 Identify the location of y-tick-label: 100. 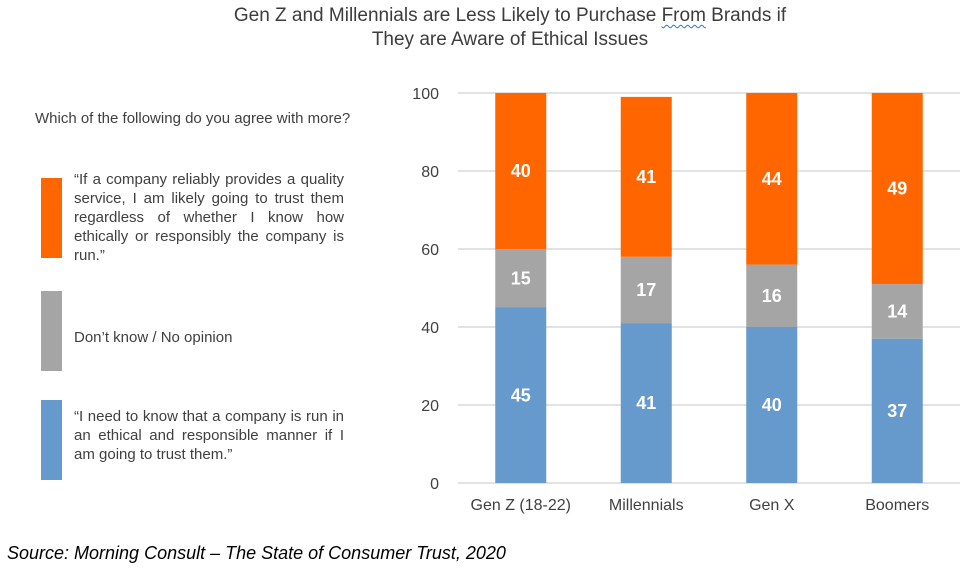
(425, 94).